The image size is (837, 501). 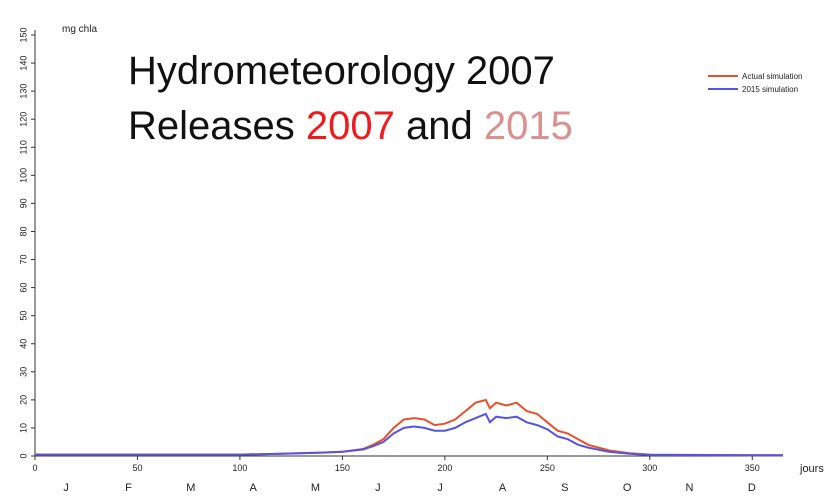 I want to click on x-tick-label: 300, so click(x=649, y=468).